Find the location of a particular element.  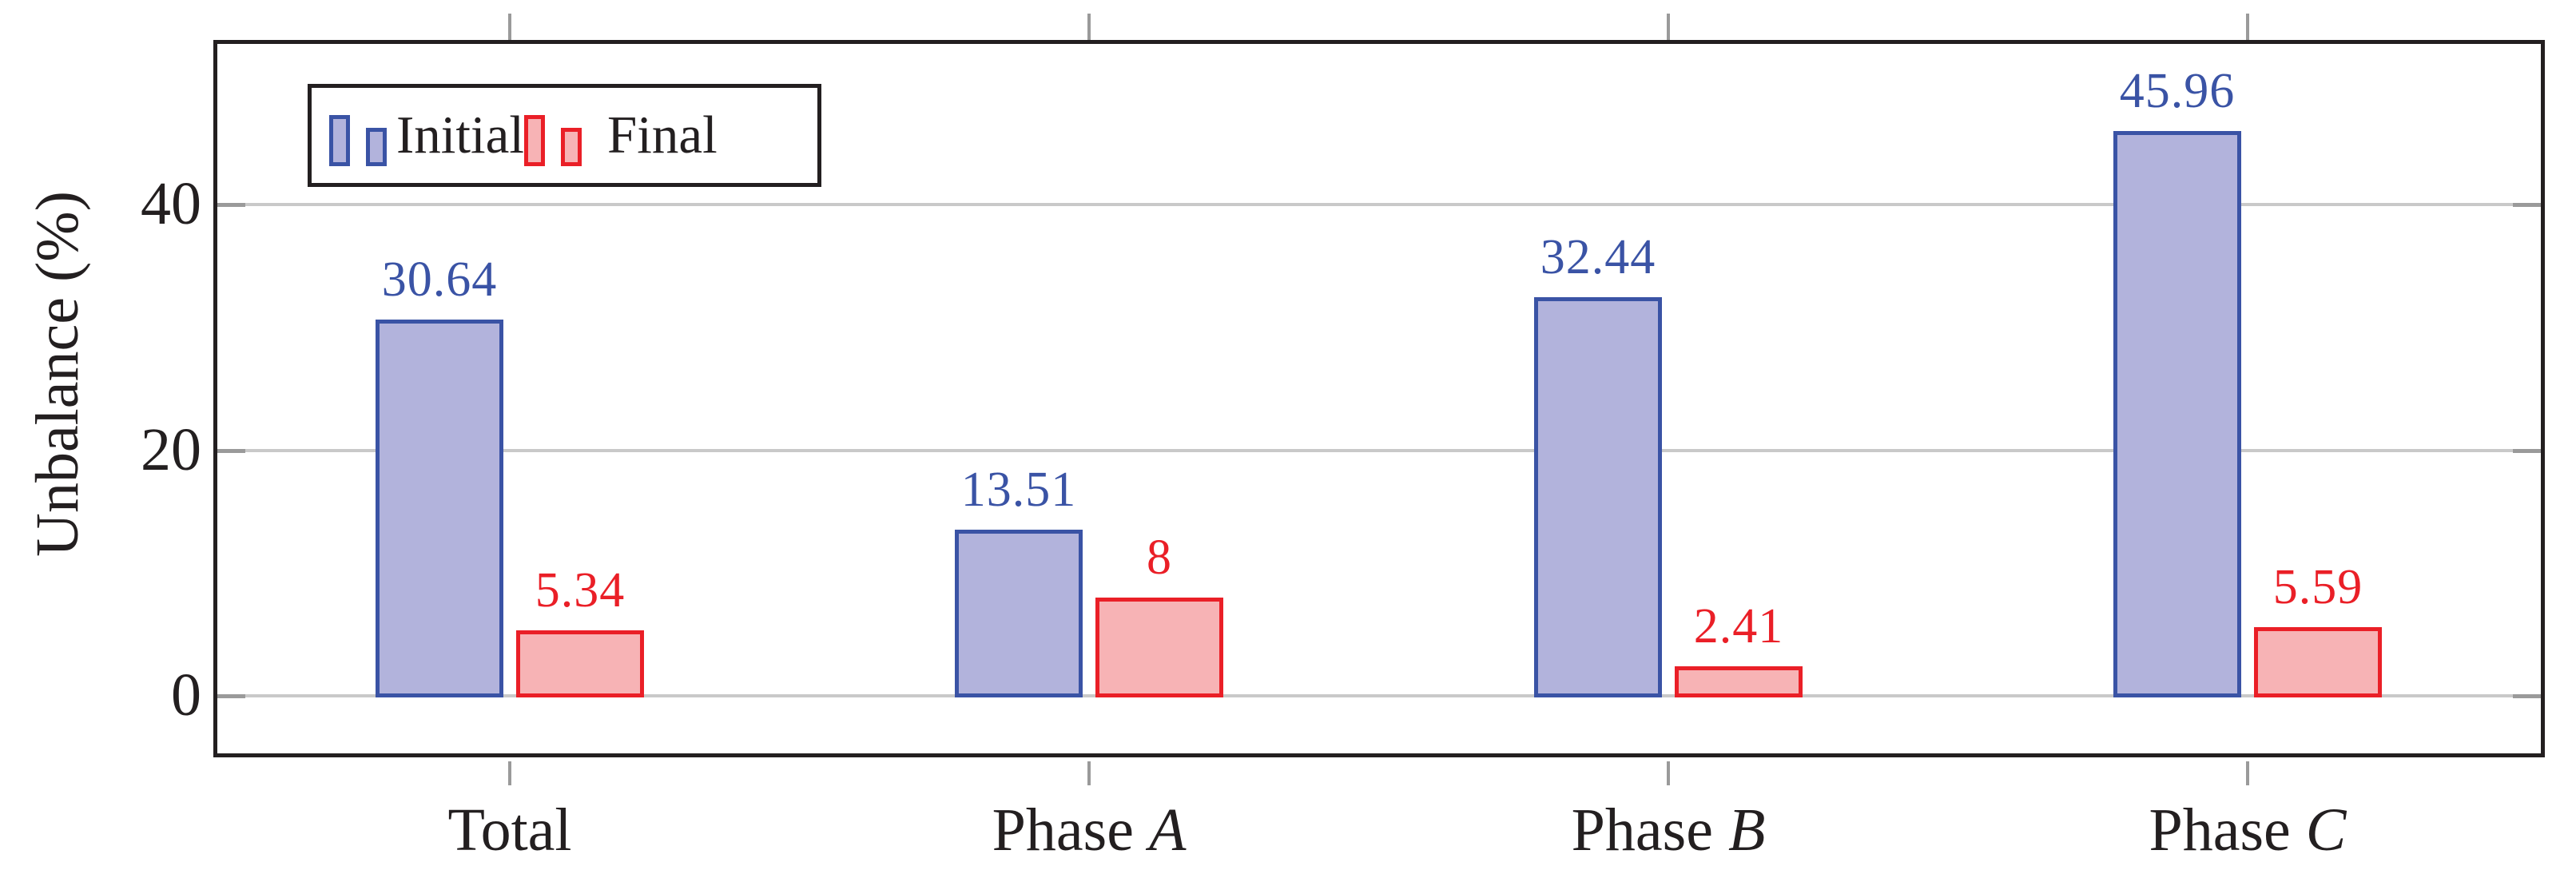

value-label-final-phase-b: 2.41 is located at coordinates (1738, 626).